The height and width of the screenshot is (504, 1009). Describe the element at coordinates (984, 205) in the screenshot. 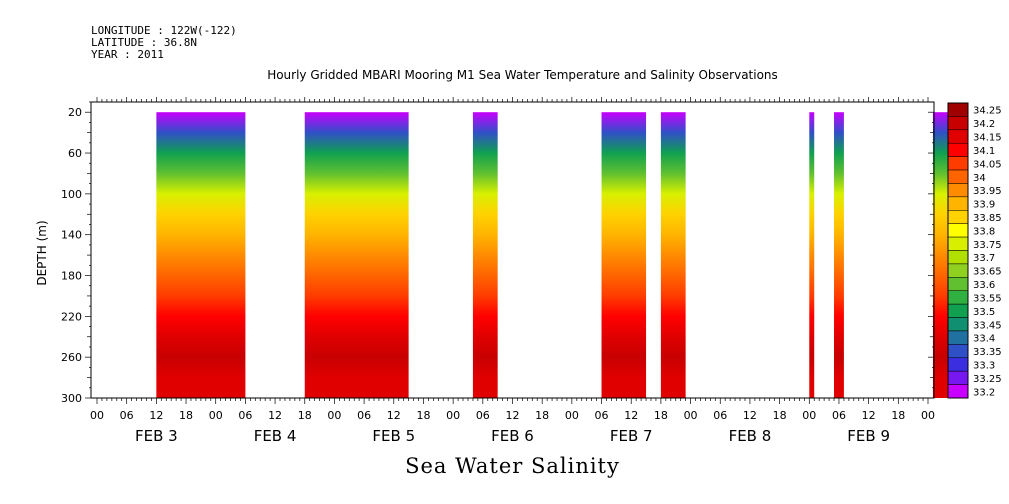

I see `colorbar-label: 33.9` at that location.